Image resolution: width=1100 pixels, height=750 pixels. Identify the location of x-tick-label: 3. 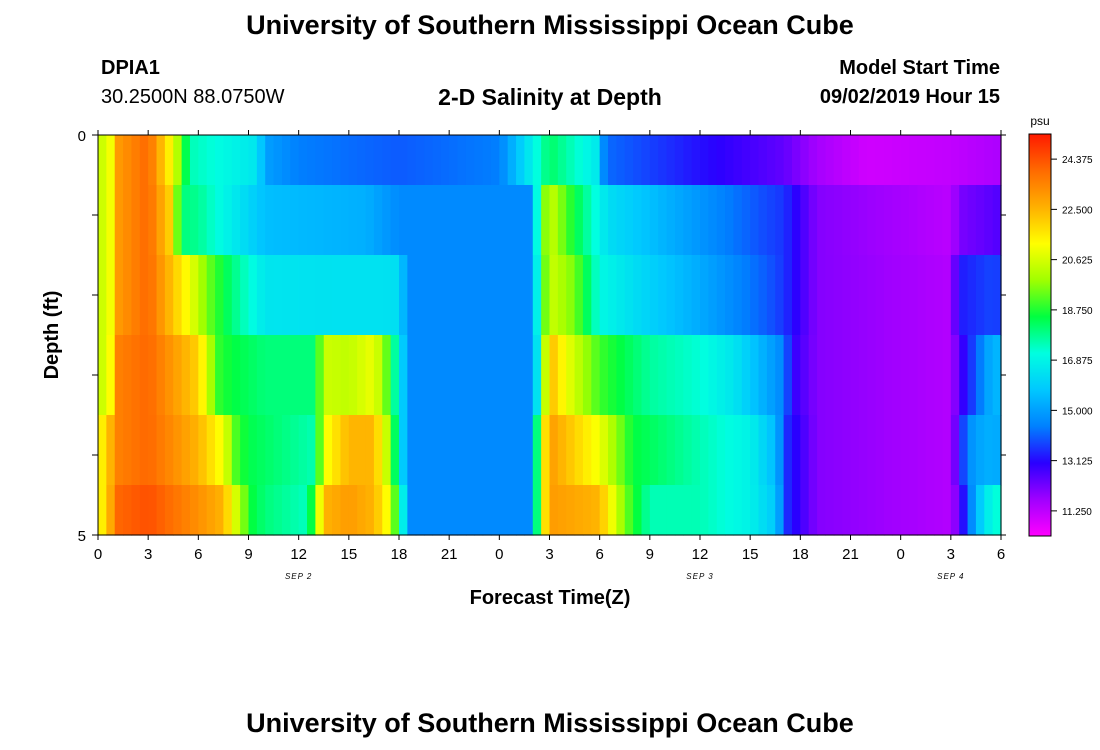
(148, 554).